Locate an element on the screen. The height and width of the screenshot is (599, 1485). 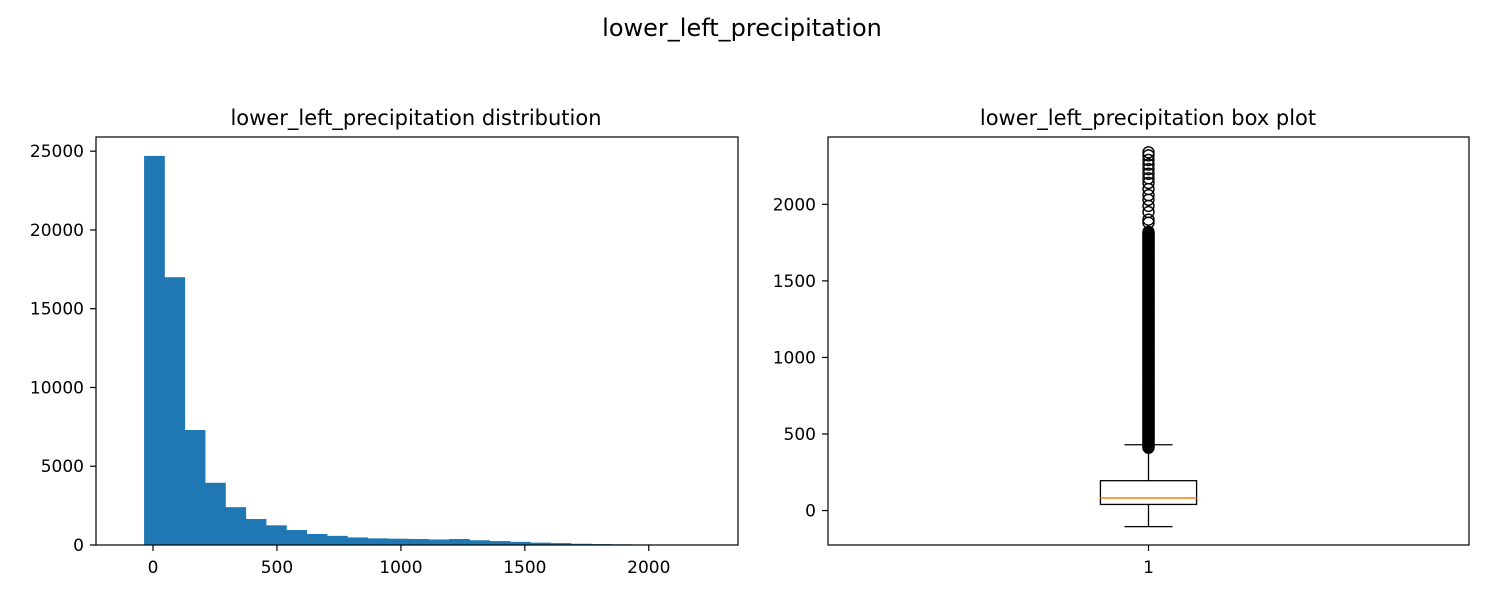
boxplot-elements is located at coordinates (1148, 337).